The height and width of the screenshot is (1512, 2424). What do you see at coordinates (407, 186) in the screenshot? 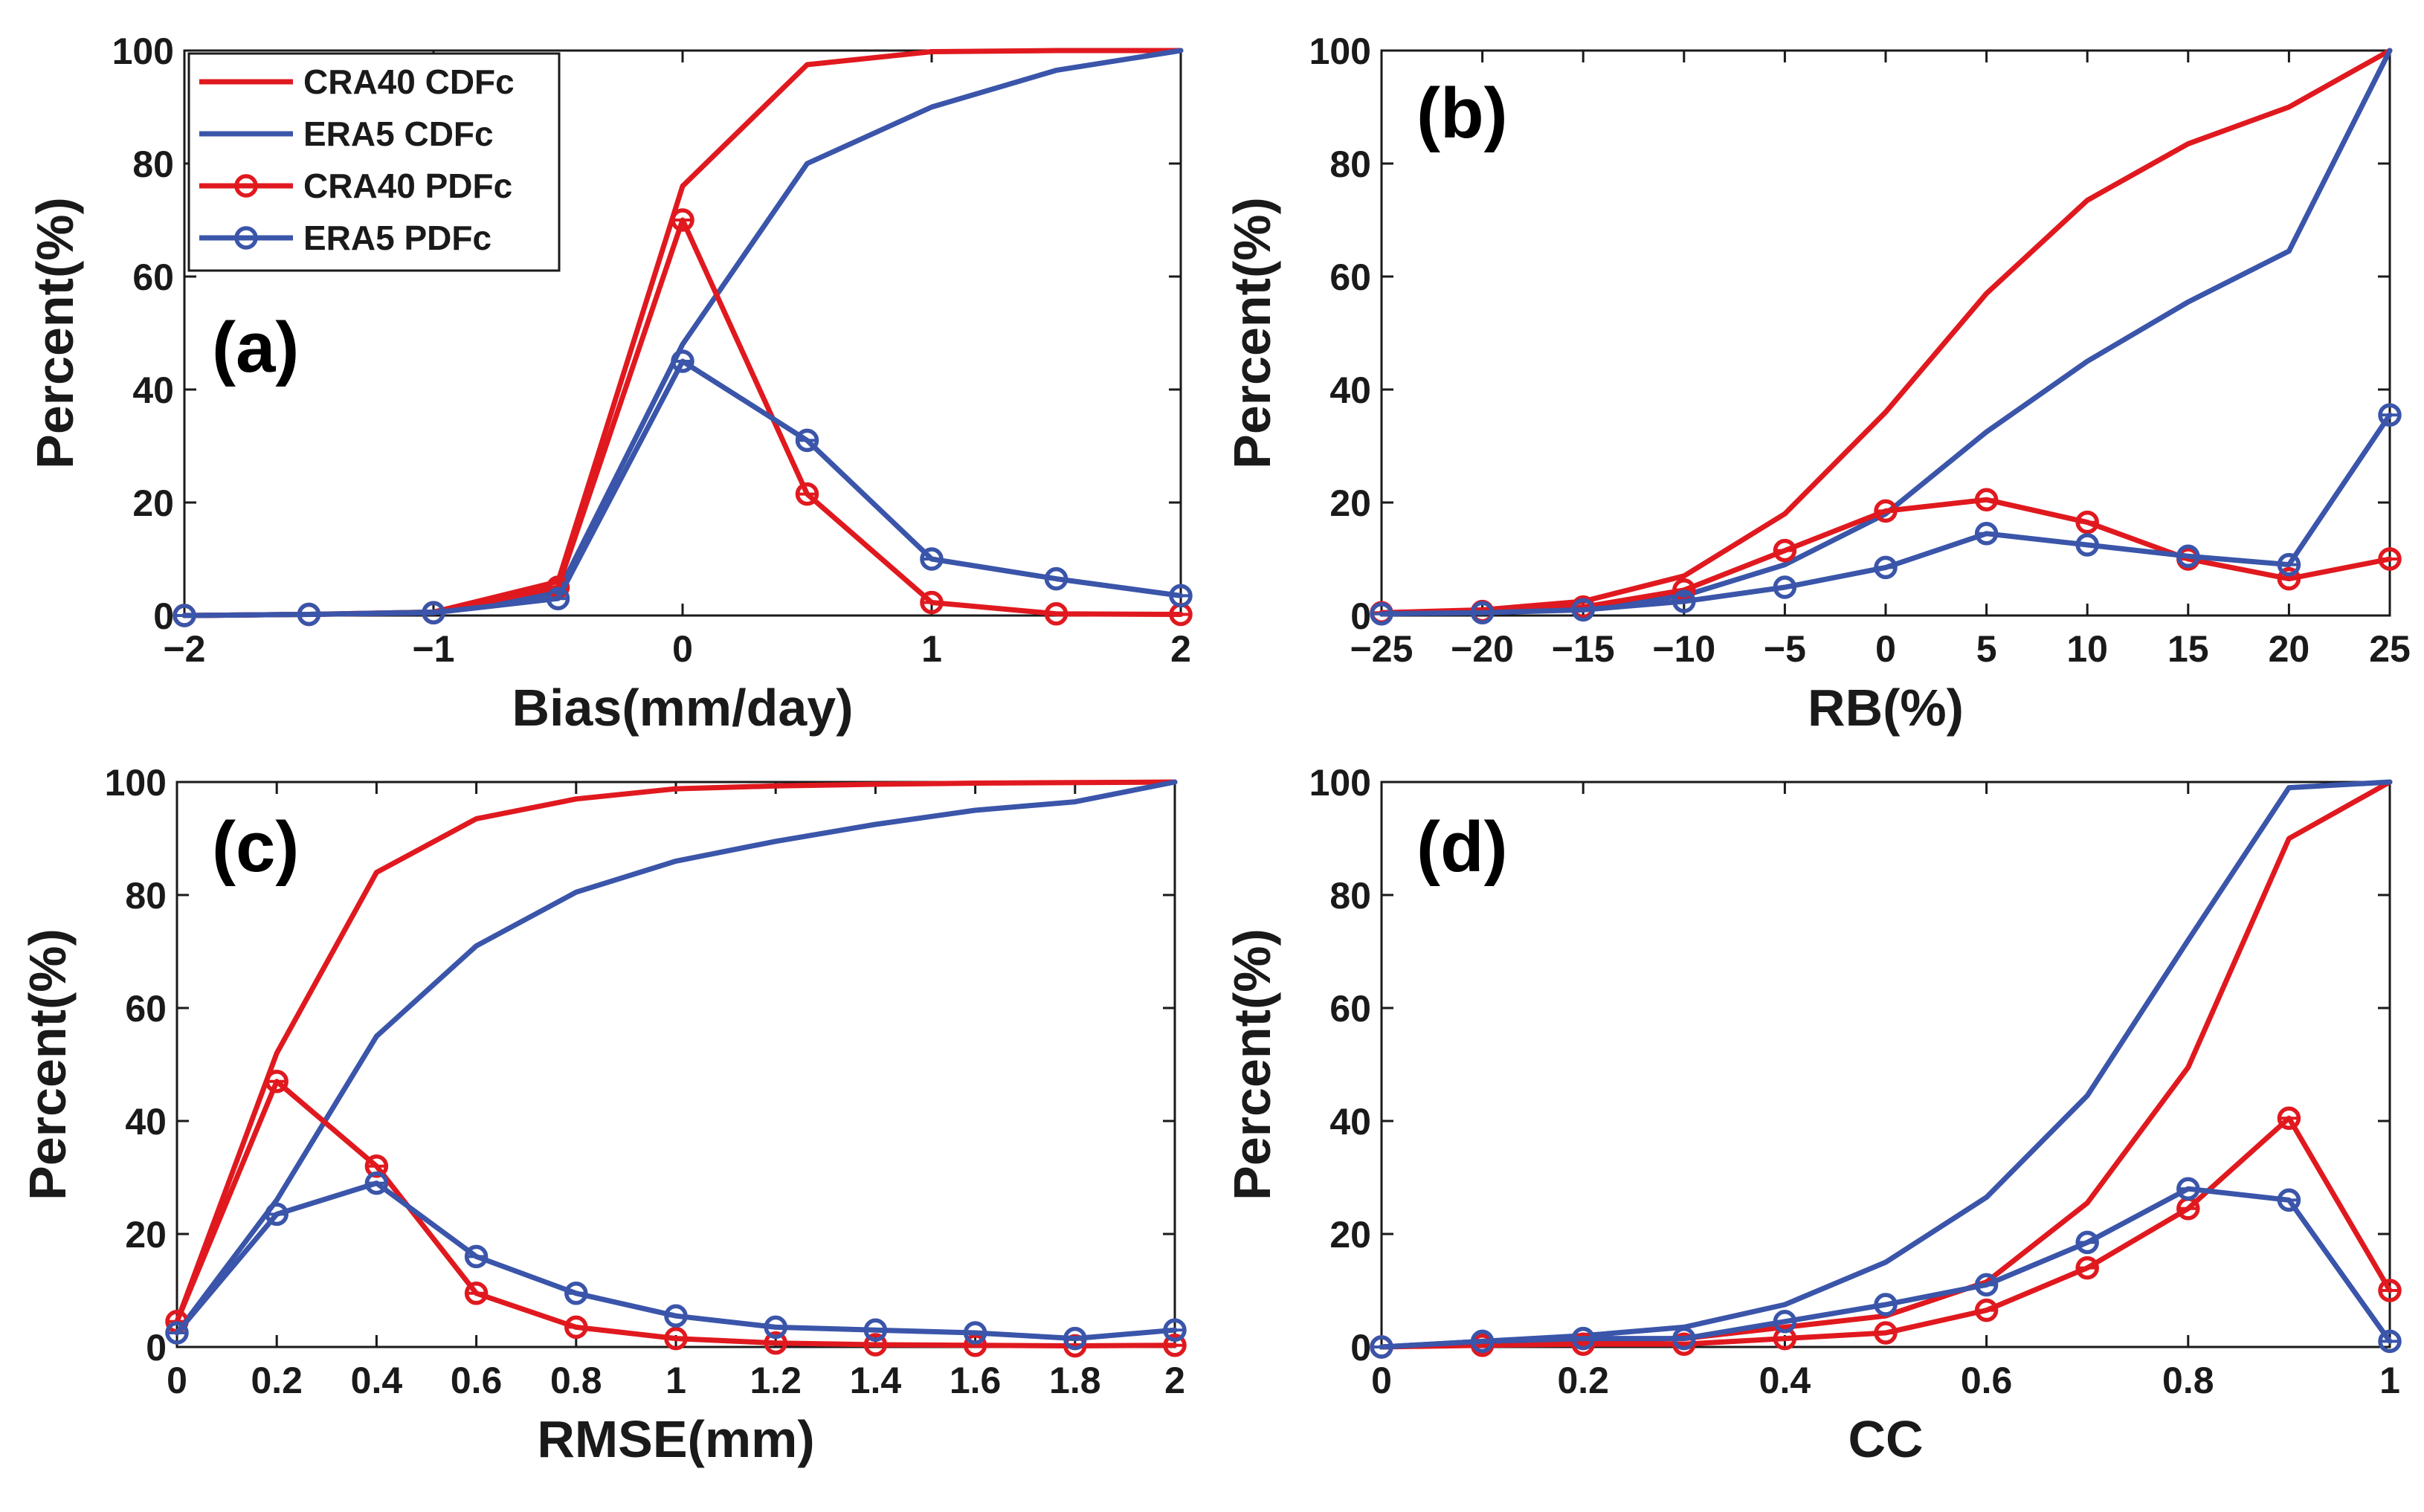
I see `legend-label-cra40-pdfc: CRA40 PDFc` at bounding box center [407, 186].